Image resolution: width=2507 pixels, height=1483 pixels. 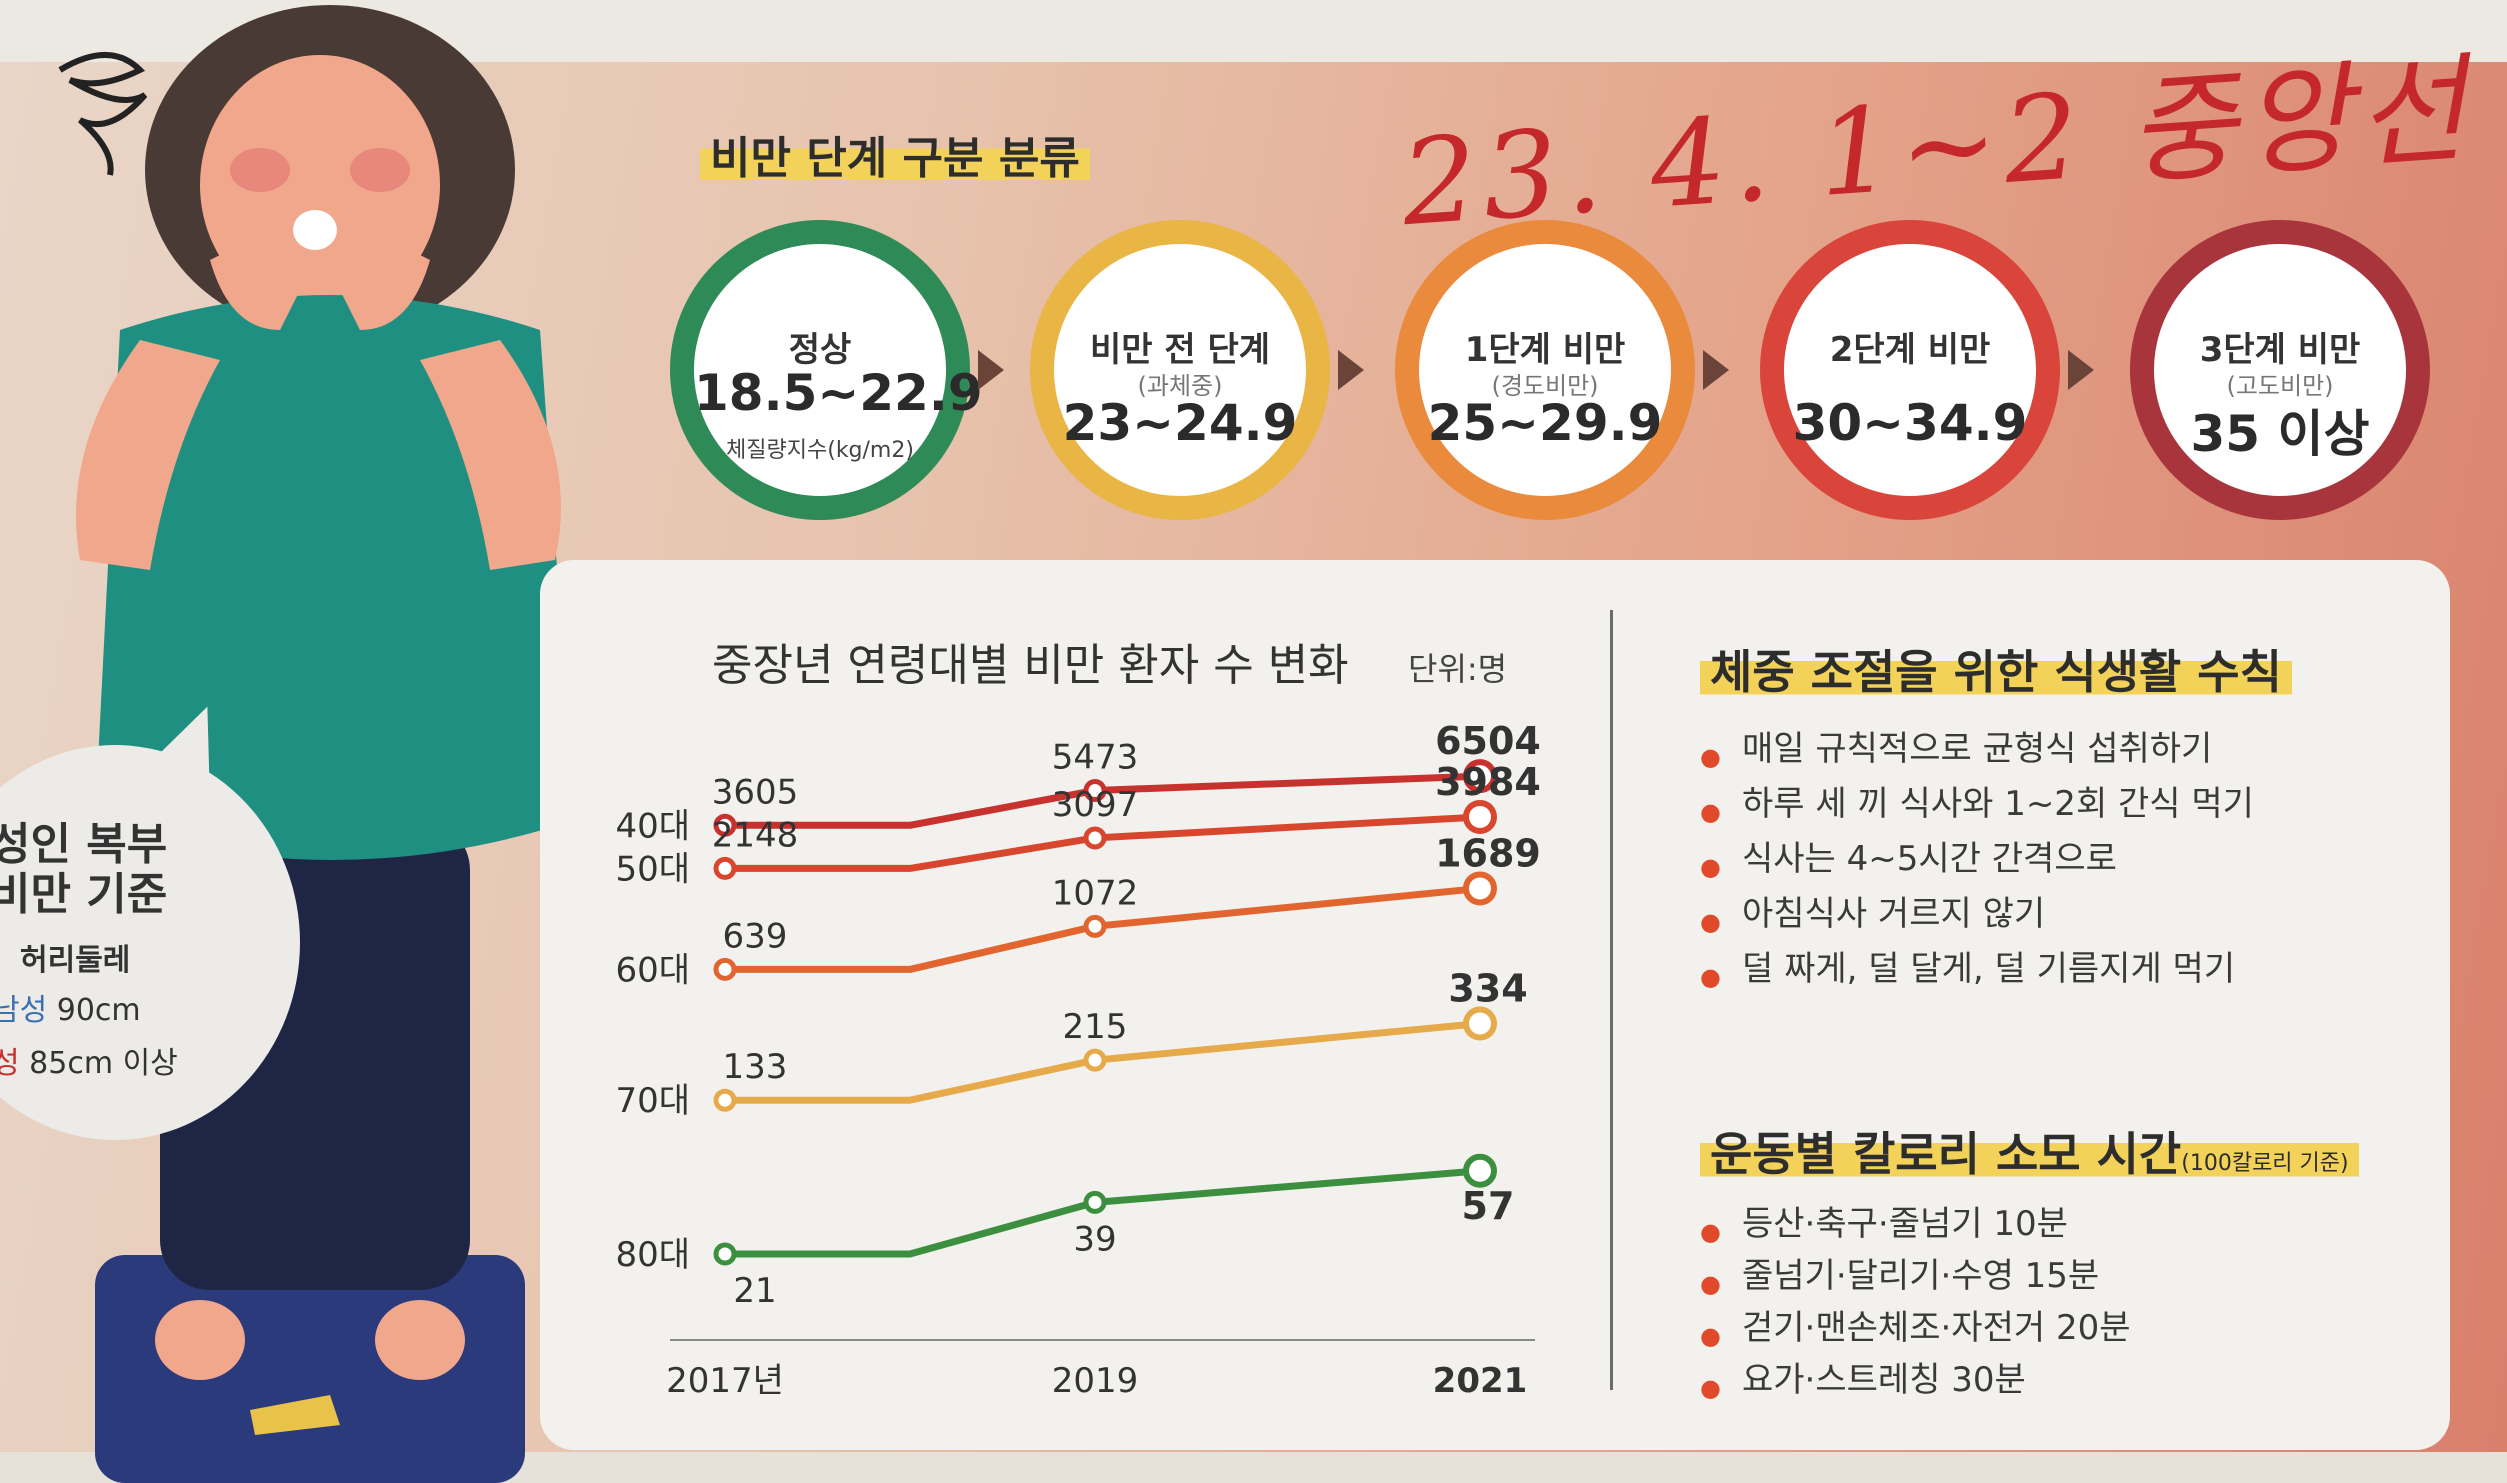 What do you see at coordinates (1095, 893) in the screenshot?
I see `data-label: 1072` at bounding box center [1095, 893].